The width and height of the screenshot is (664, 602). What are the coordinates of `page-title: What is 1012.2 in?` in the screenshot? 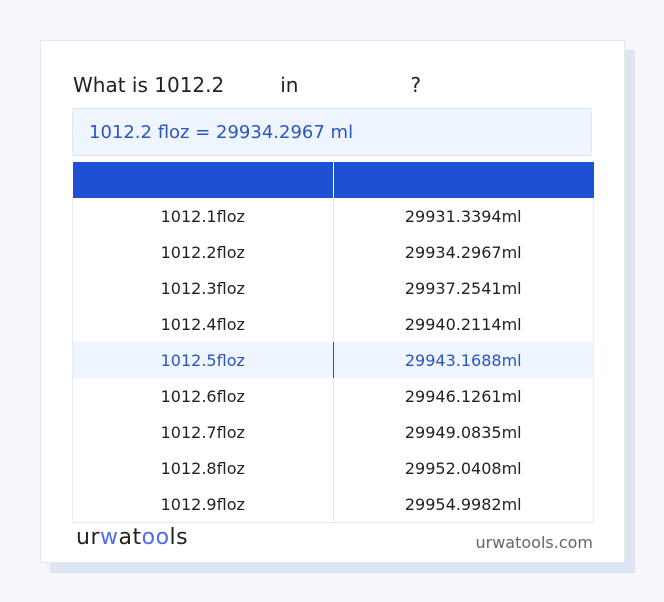 It's located at (247, 85).